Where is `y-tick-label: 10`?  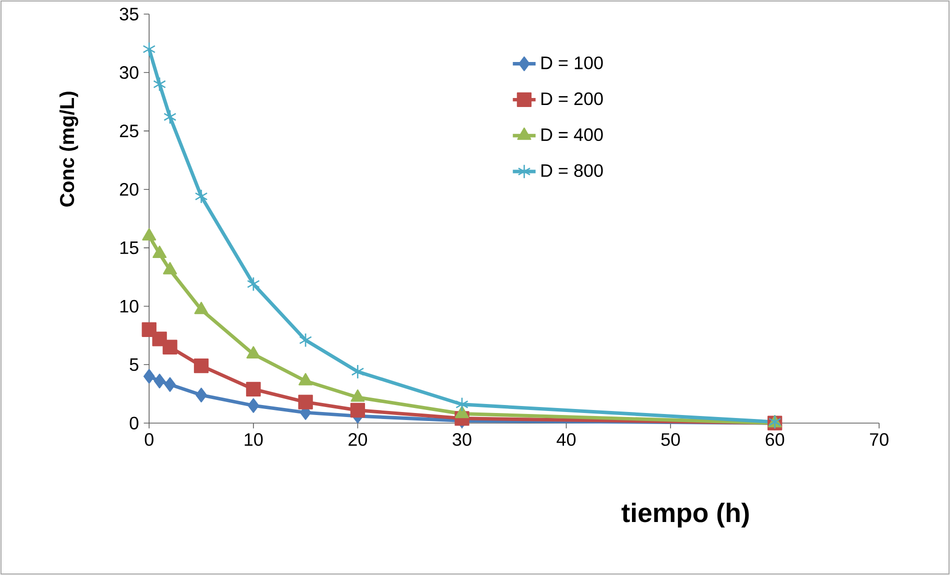
y-tick-label: 10 is located at coordinates (129, 306).